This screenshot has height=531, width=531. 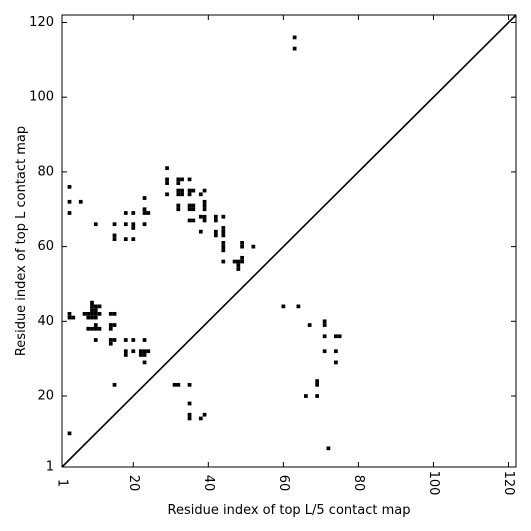 I want to click on x-tick-label: 100, so click(x=433, y=483).